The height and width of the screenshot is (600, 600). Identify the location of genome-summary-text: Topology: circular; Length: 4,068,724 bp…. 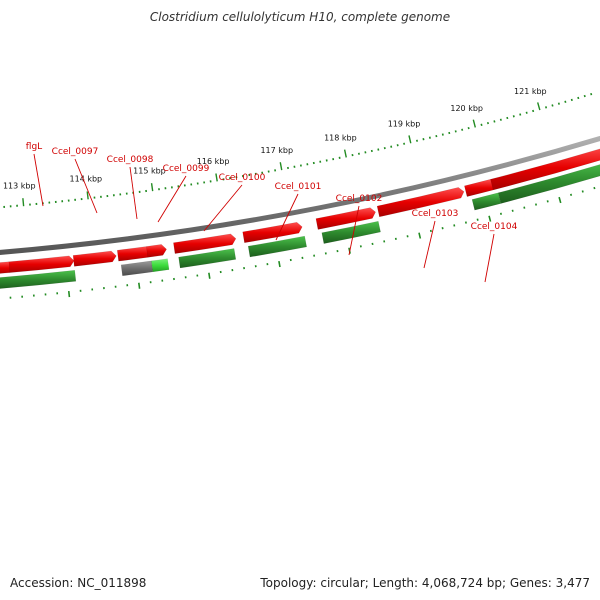
(425, 583).